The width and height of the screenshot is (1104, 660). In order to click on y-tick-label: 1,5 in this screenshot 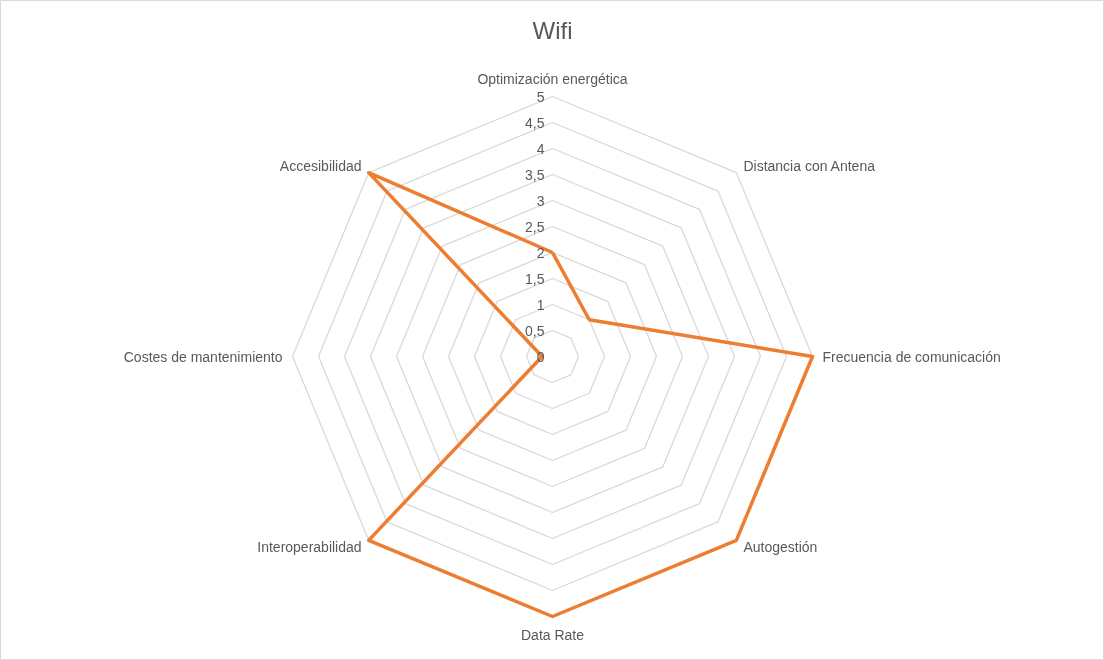, I will do `click(535, 278)`.